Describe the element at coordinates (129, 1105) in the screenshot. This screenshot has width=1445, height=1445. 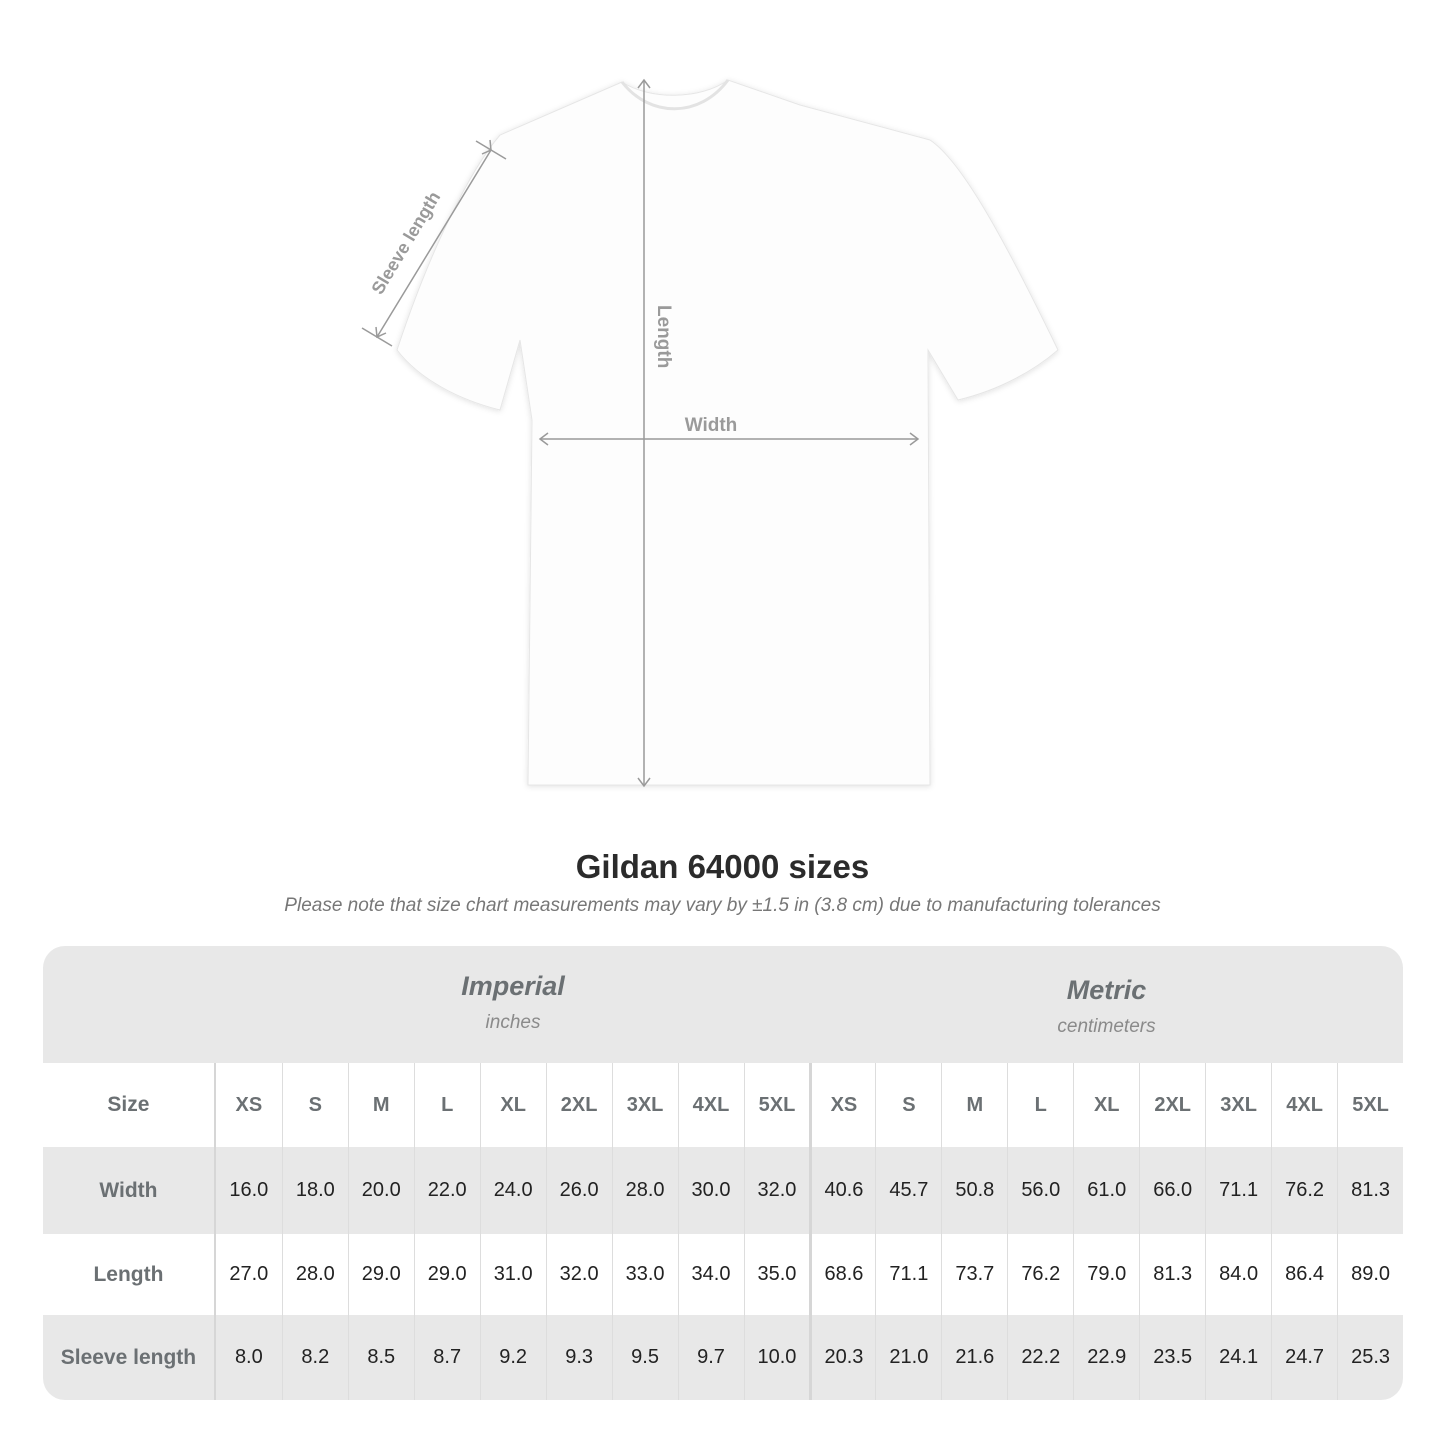
I see `row-label: Size` at that location.